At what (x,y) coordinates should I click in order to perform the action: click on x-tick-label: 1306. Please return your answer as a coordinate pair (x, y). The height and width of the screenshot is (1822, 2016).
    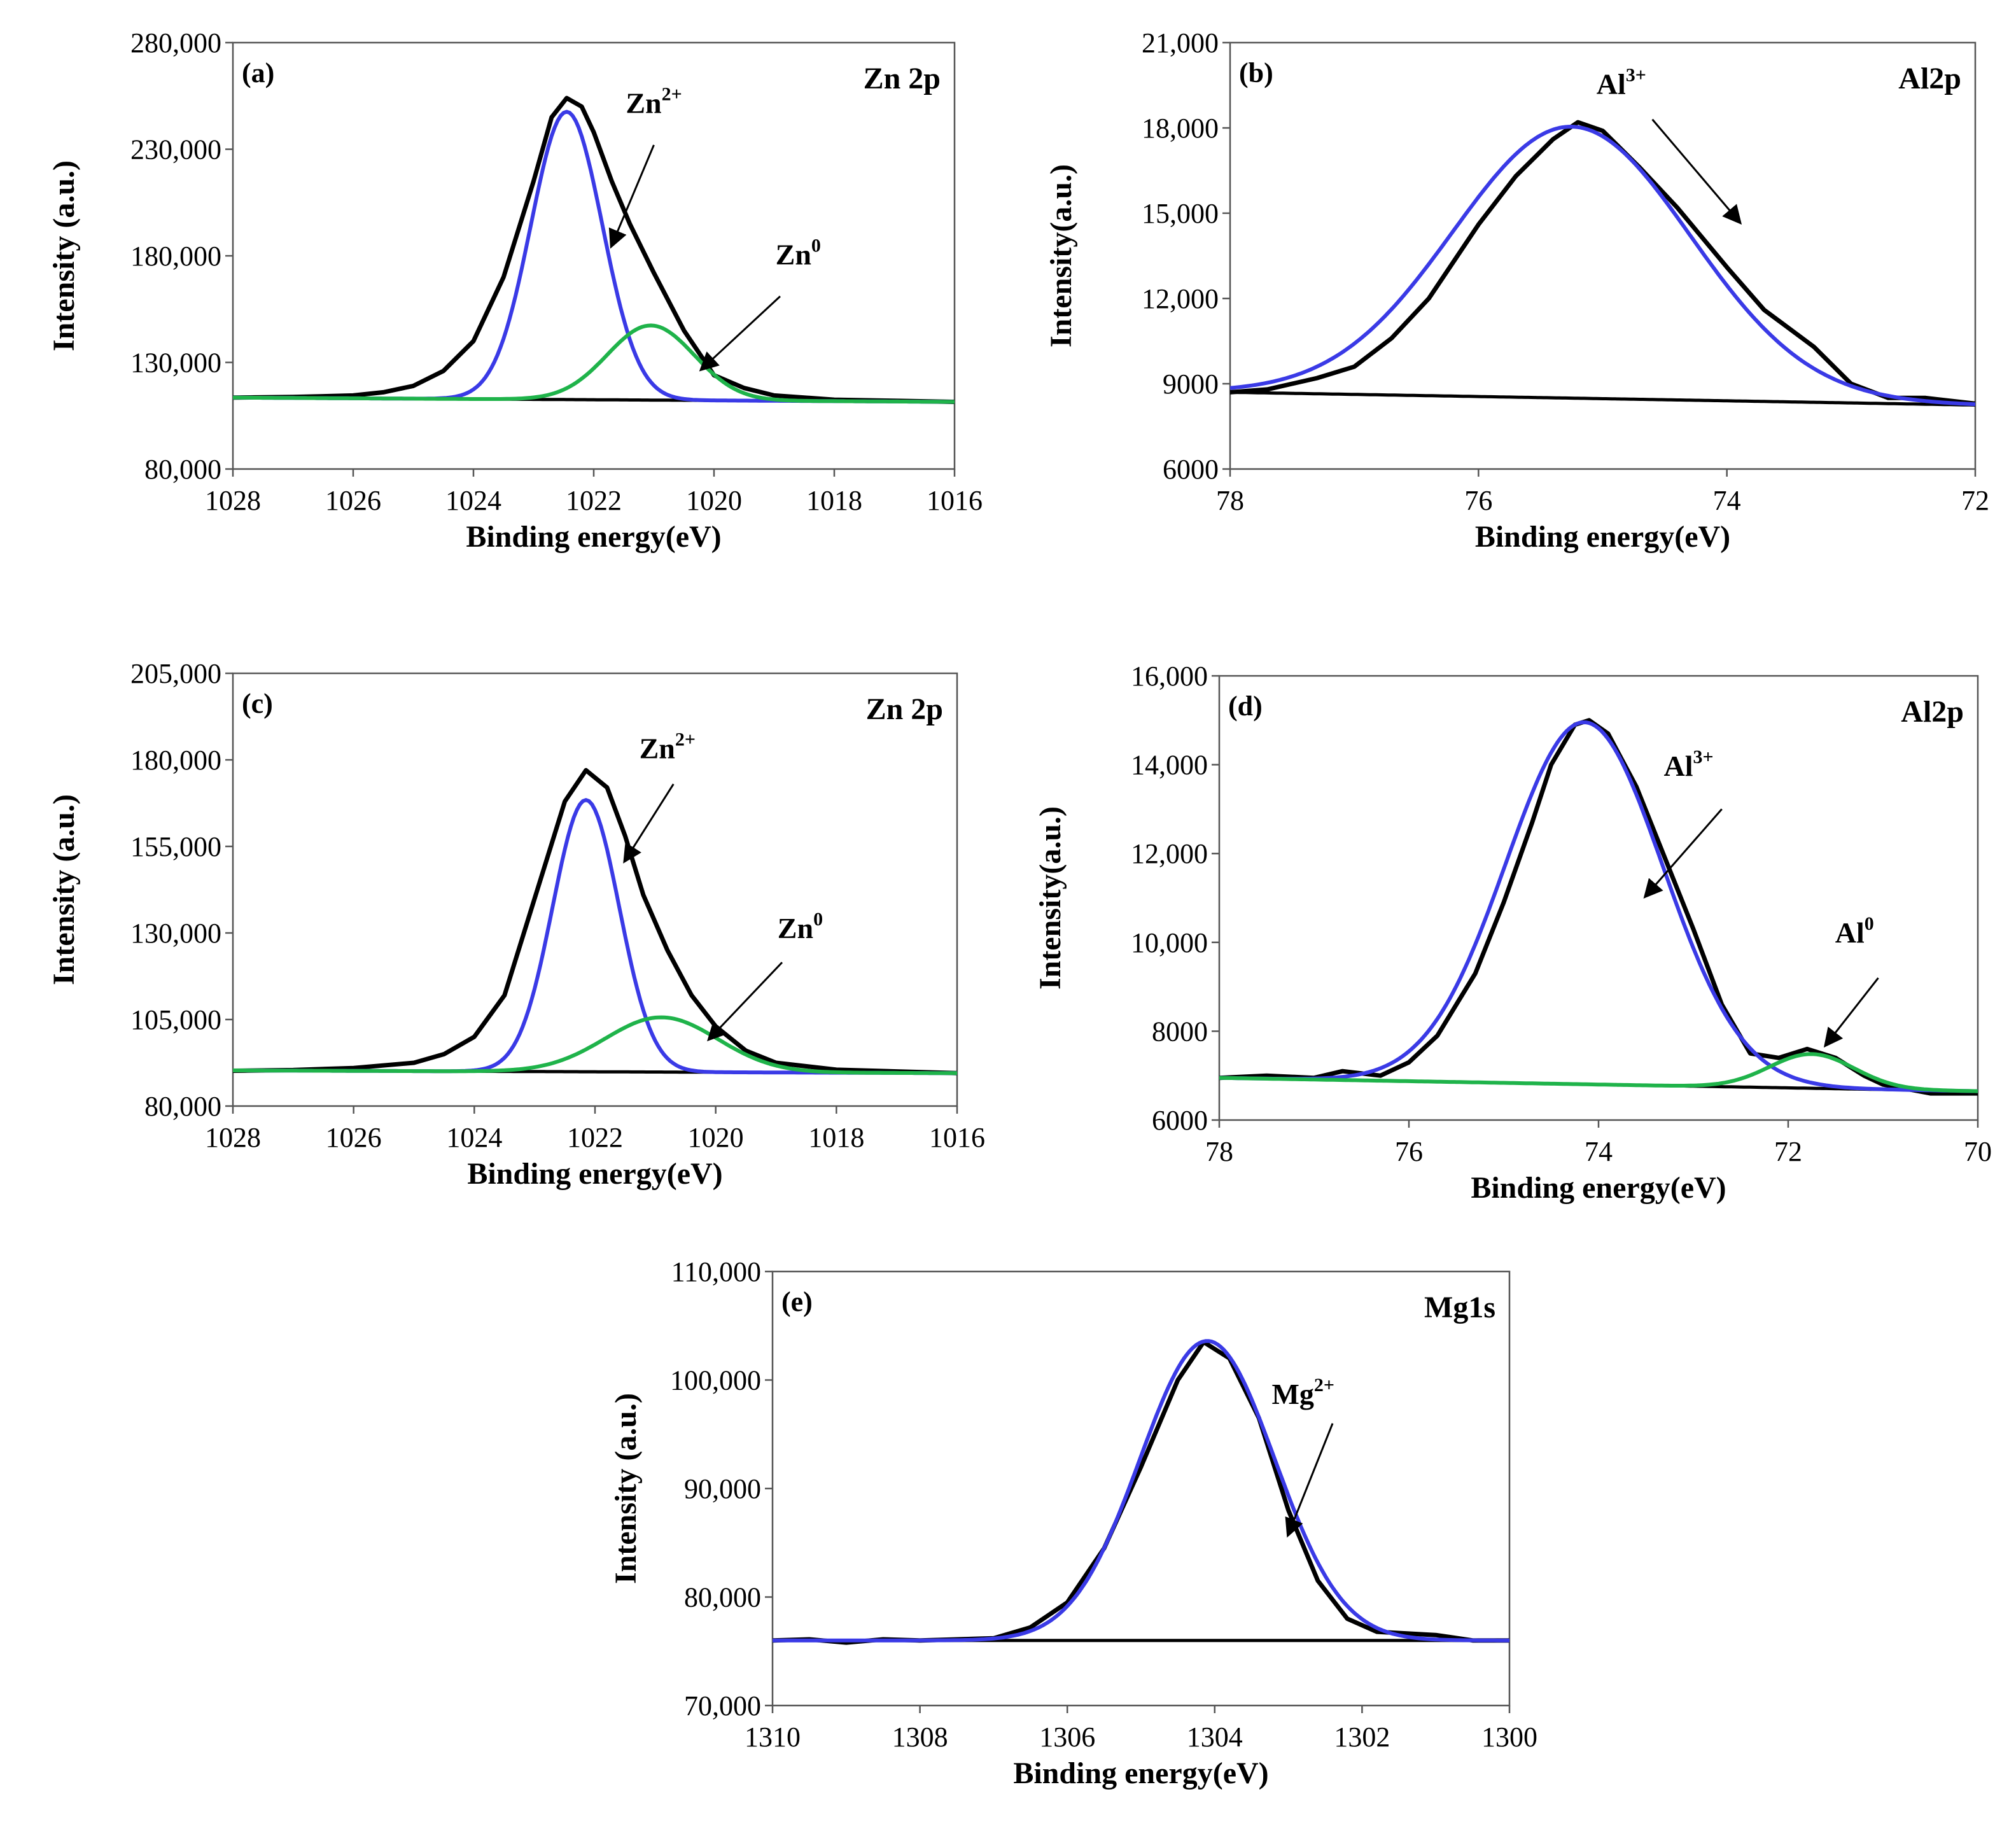
    Looking at the image, I should click on (1067, 1737).